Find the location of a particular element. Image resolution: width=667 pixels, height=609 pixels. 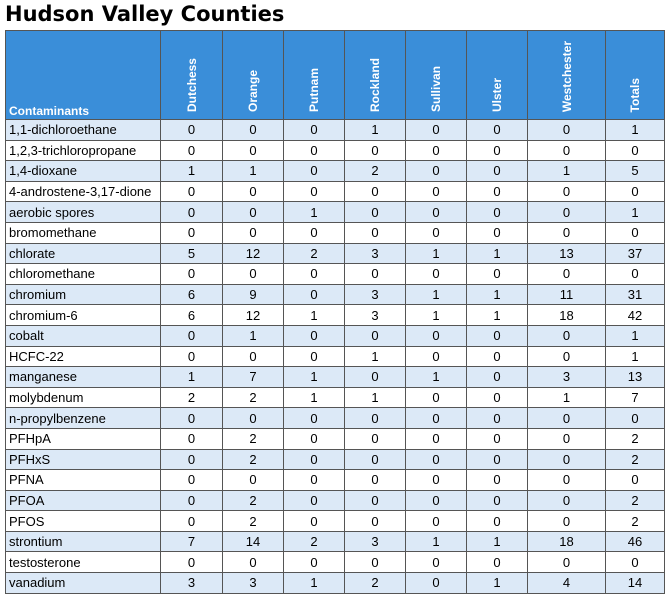

table-row: aerobic spores 0 0 1 0 0 0 0 1 is located at coordinates (335, 212).